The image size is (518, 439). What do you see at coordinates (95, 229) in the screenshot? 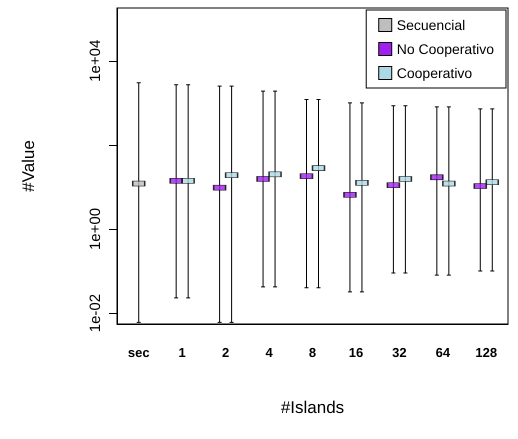
I see `y-tick-label: 1e+00` at bounding box center [95, 229].